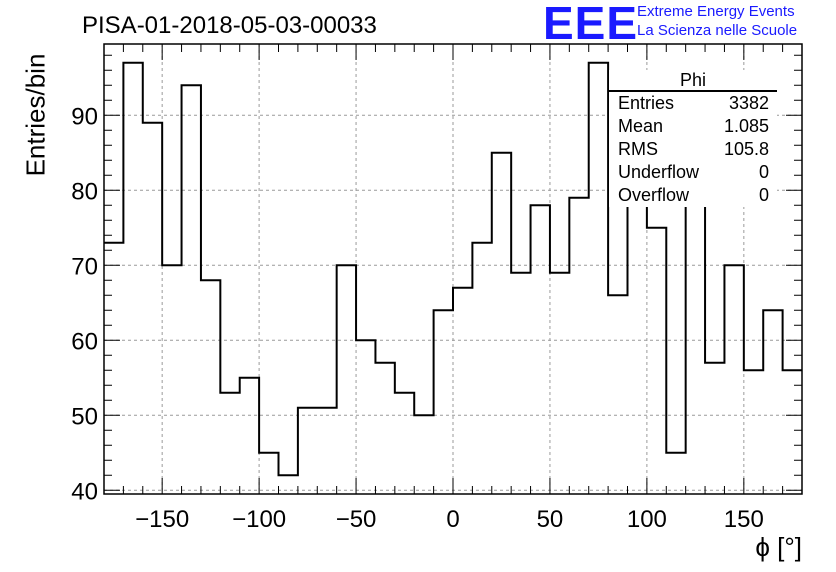 Image resolution: width=836 pixels, height=572 pixels. I want to click on y-tick-label: 50, so click(84, 416).